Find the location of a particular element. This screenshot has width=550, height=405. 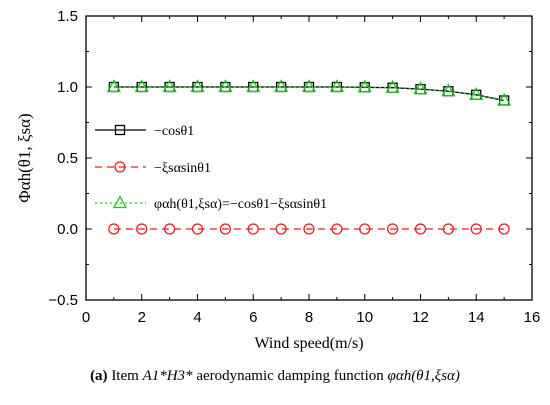

legend-item-3: φαh(θ1,ξsα)=−cosθ1−ξsαsinθ1 is located at coordinates (211, 203).